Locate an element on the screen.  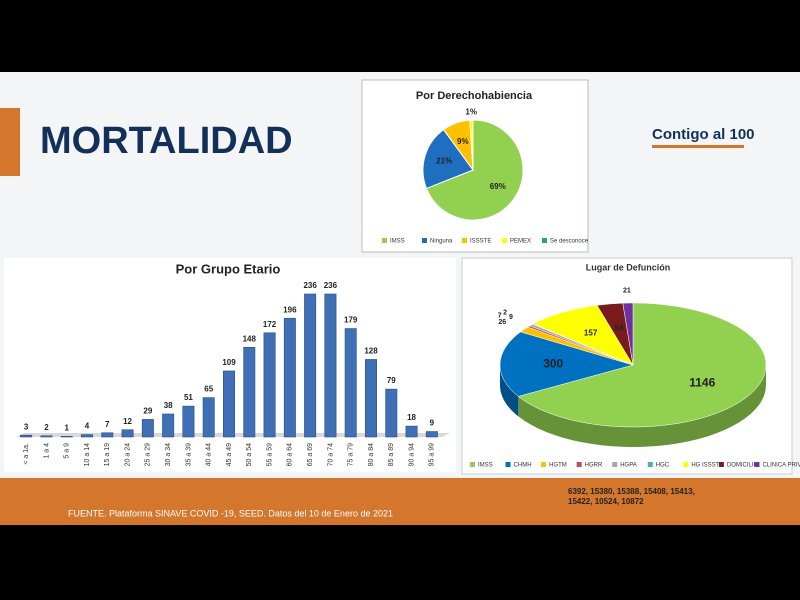
data-label: 128 is located at coordinates (371, 351).